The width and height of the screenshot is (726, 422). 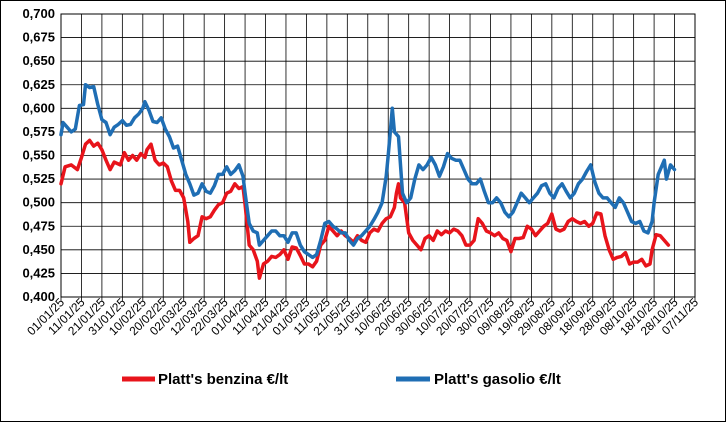 What do you see at coordinates (38, 249) in the screenshot?
I see `y-tick-label: 0,450` at bounding box center [38, 249].